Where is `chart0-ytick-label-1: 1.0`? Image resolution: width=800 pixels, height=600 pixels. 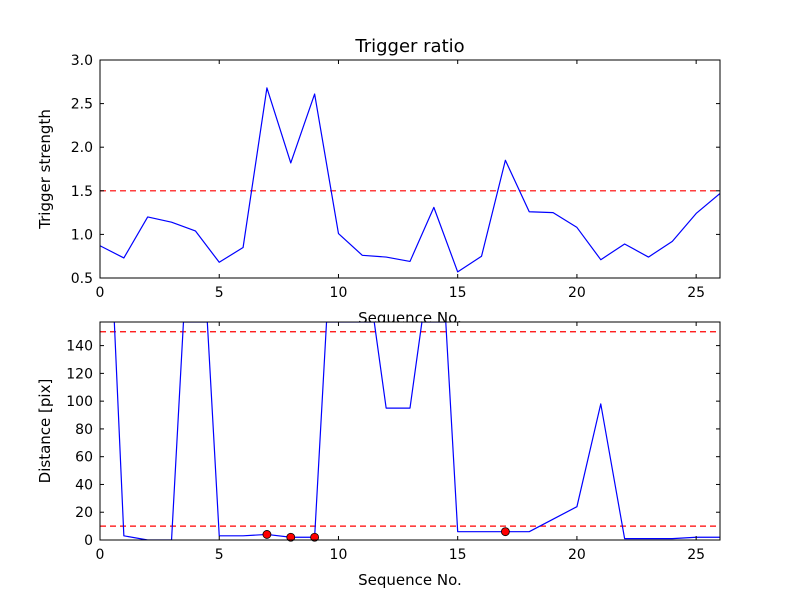
chart0-ytick-label-1: 1.0 is located at coordinates (82, 235).